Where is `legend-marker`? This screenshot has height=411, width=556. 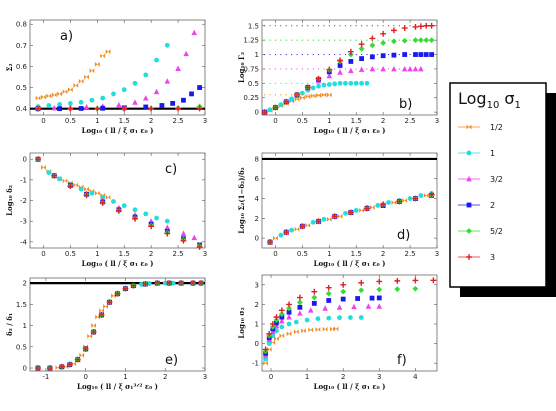 legend-marker is located at coordinates (469, 231).